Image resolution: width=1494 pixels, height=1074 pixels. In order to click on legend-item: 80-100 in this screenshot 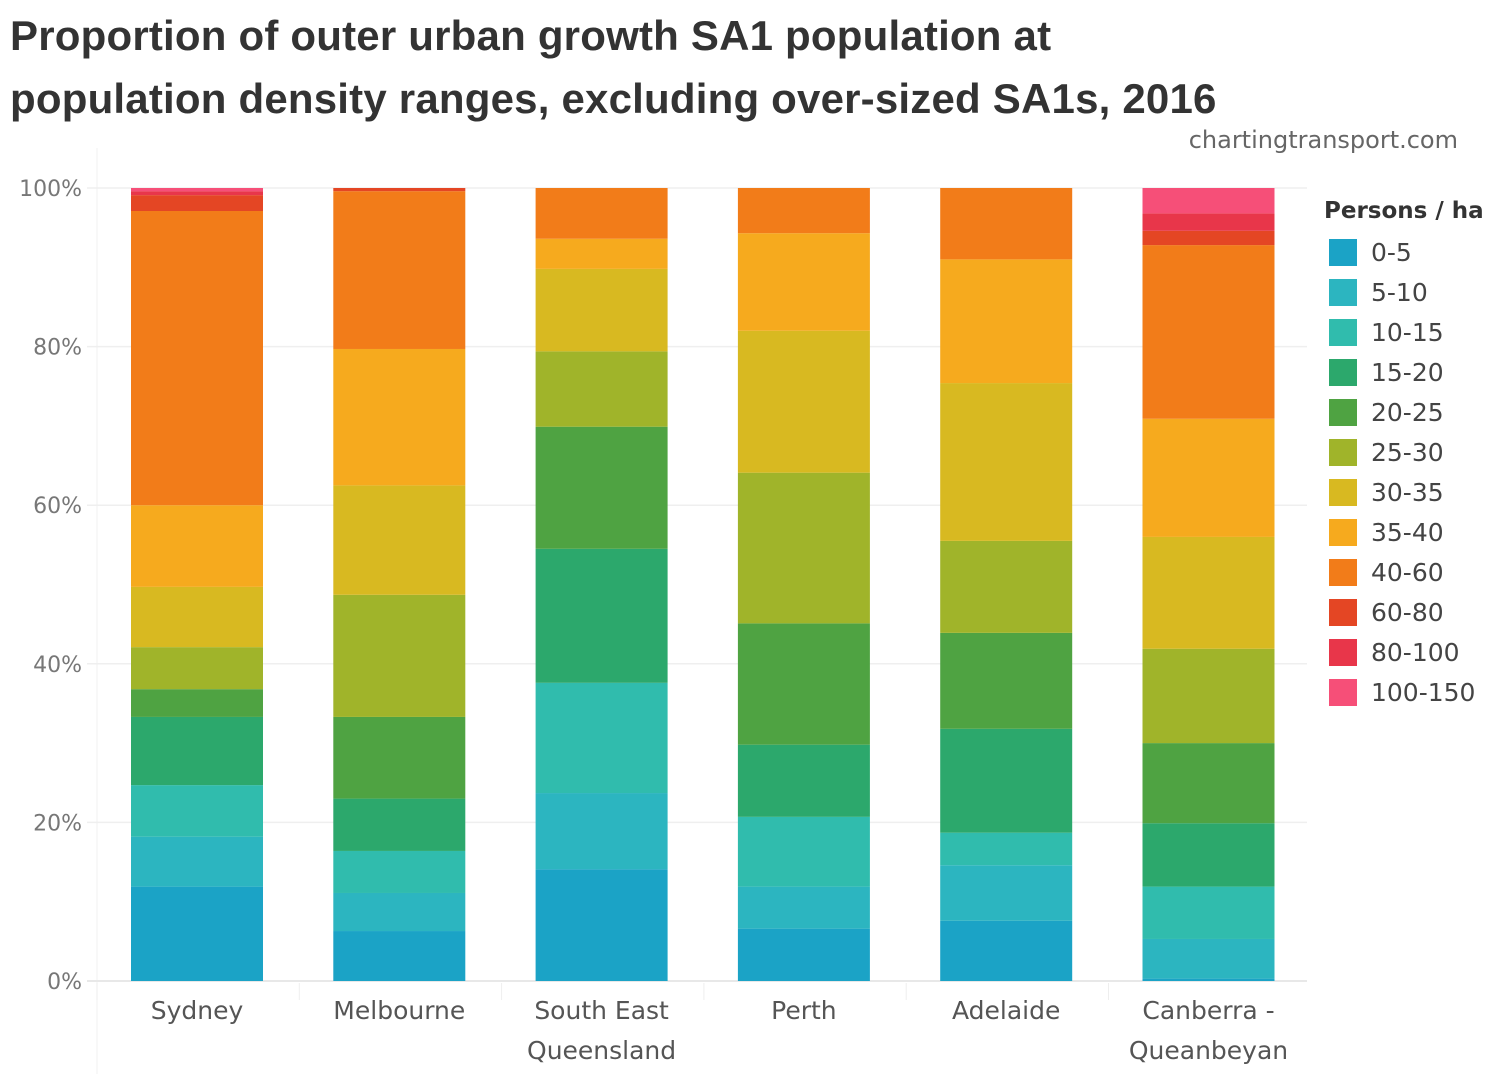, I will do `click(1404, 652)`.